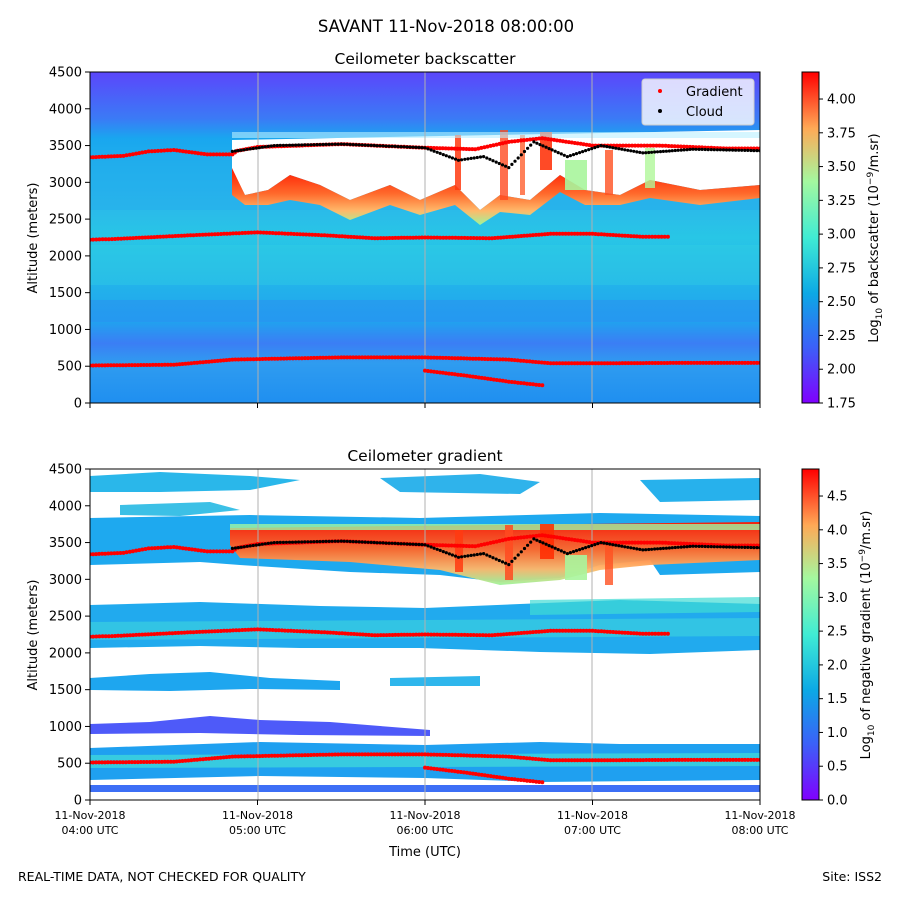 Image resolution: width=900 pixels, height=900 pixels. What do you see at coordinates (698, 102) in the screenshot?
I see `legend-box` at bounding box center [698, 102].